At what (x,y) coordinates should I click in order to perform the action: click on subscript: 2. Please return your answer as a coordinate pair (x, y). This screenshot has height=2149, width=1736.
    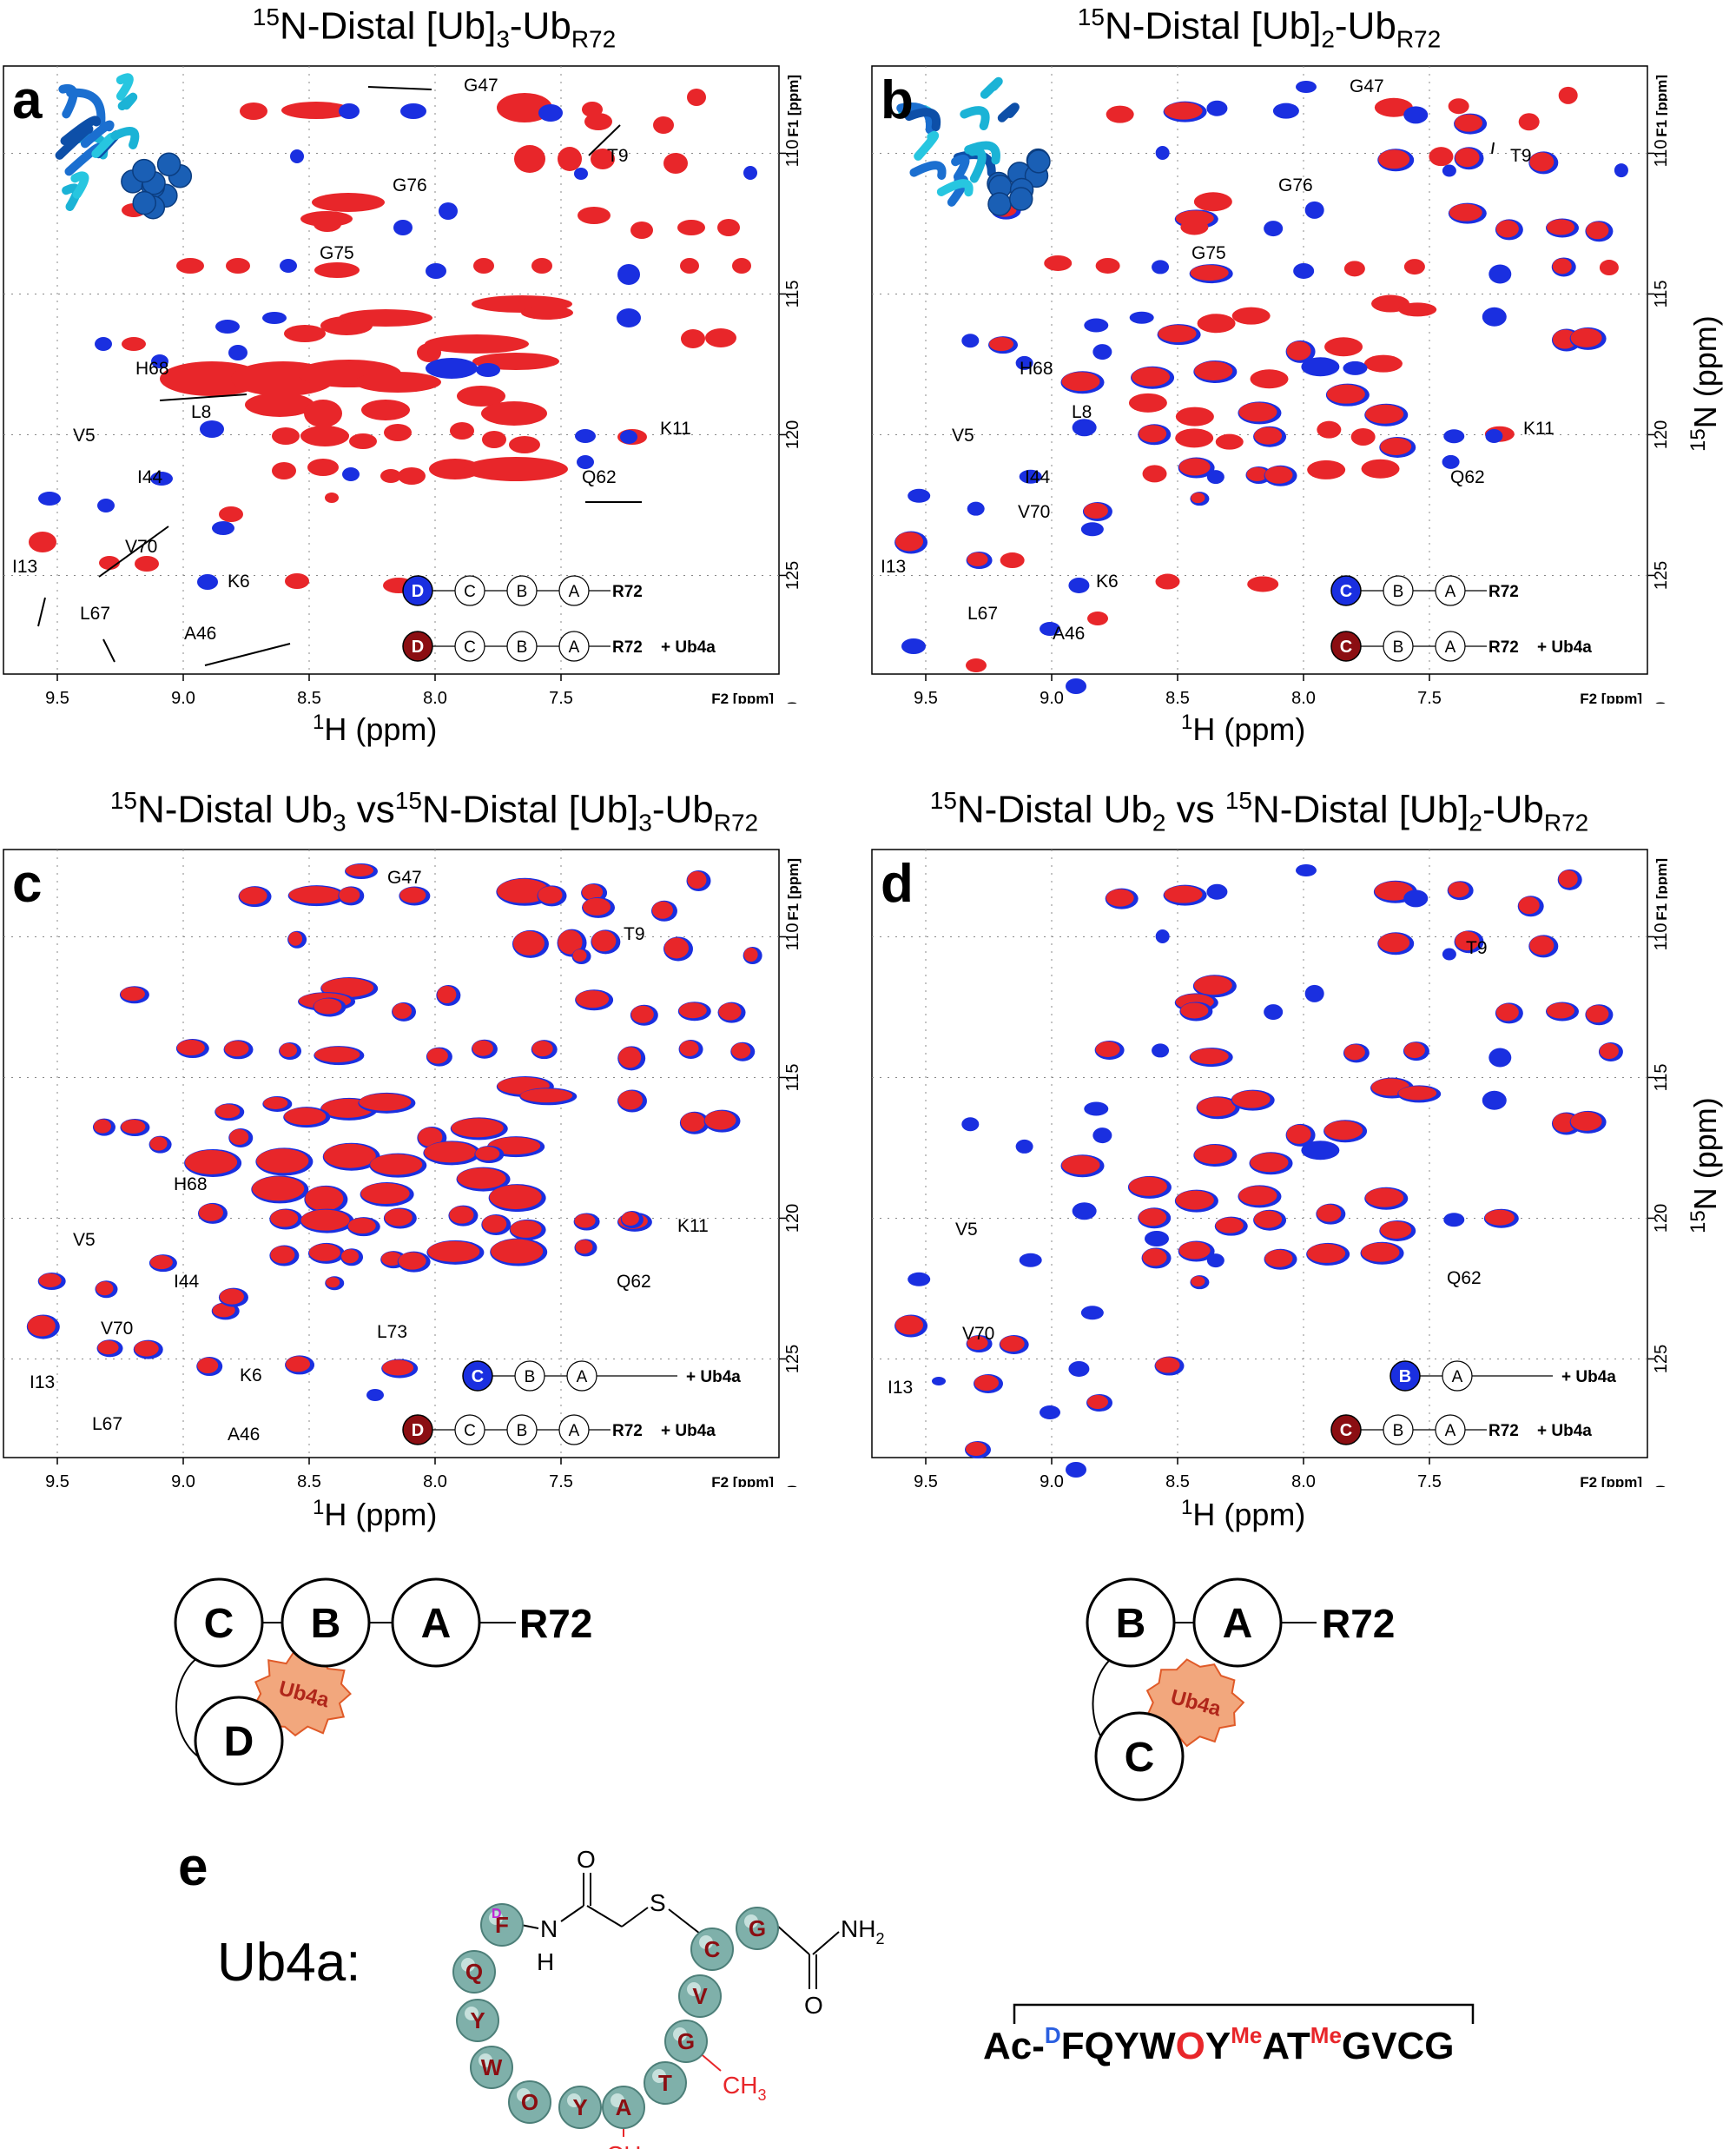
    Looking at the image, I should click on (879, 1938).